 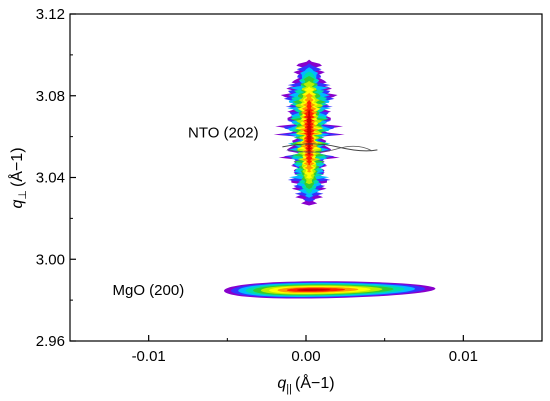 I want to click on peak-label-mgo-200: MgO (200), so click(x=149, y=290).